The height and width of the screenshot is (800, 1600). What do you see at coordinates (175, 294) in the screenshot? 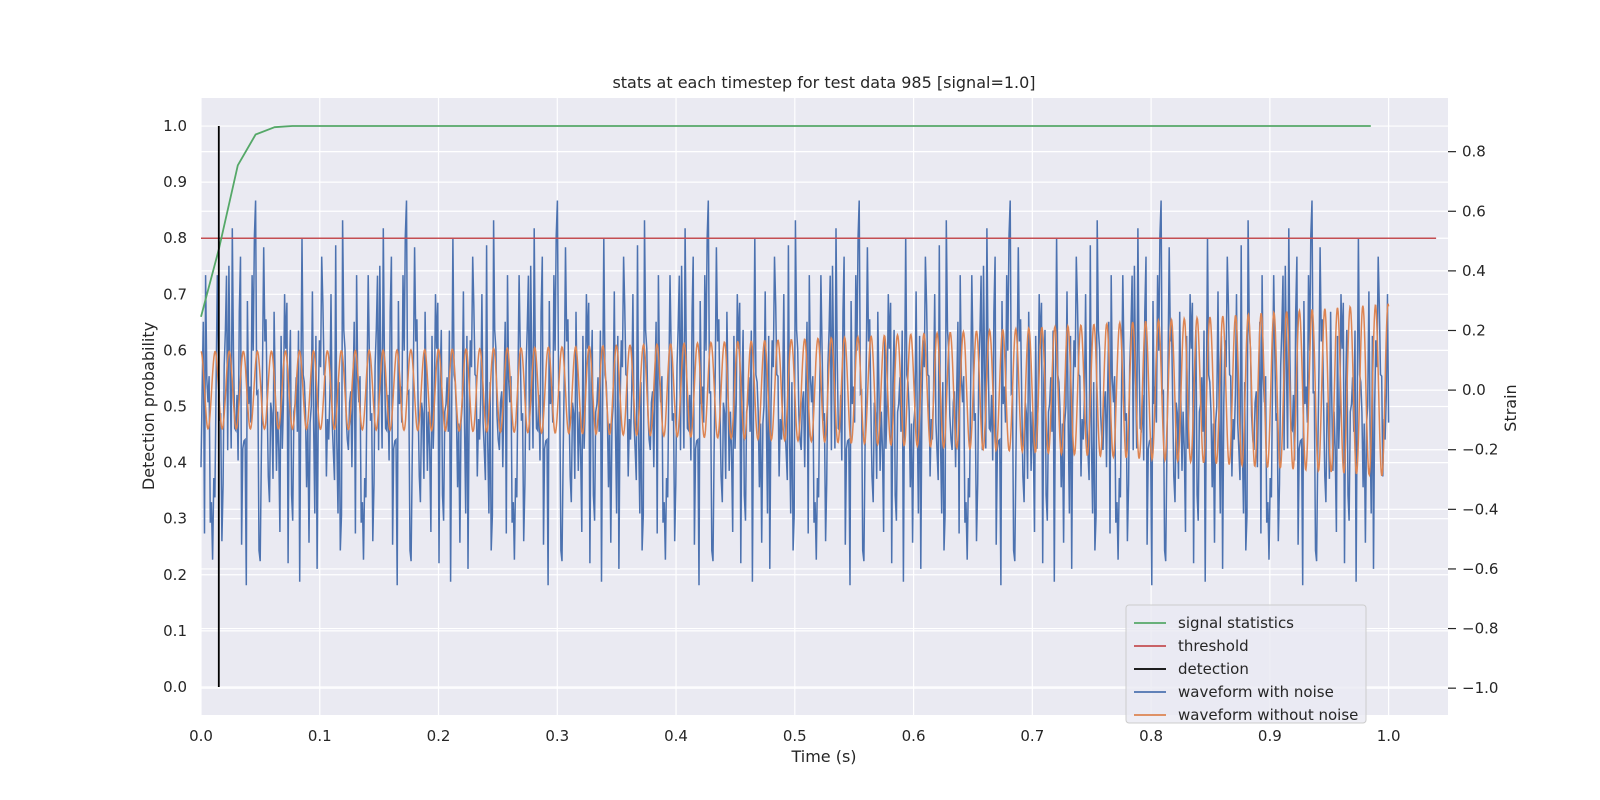
I see `y-tick-label: 0.7` at bounding box center [175, 294].